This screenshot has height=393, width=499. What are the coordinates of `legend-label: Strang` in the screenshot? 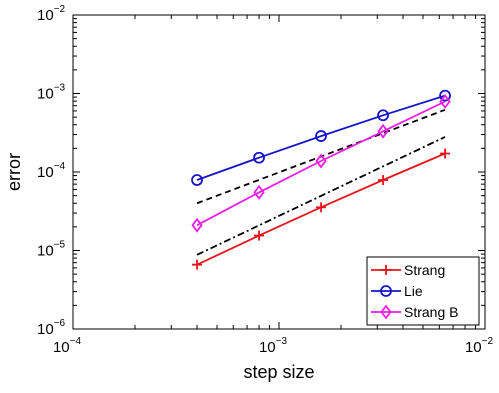 It's located at (424, 270).